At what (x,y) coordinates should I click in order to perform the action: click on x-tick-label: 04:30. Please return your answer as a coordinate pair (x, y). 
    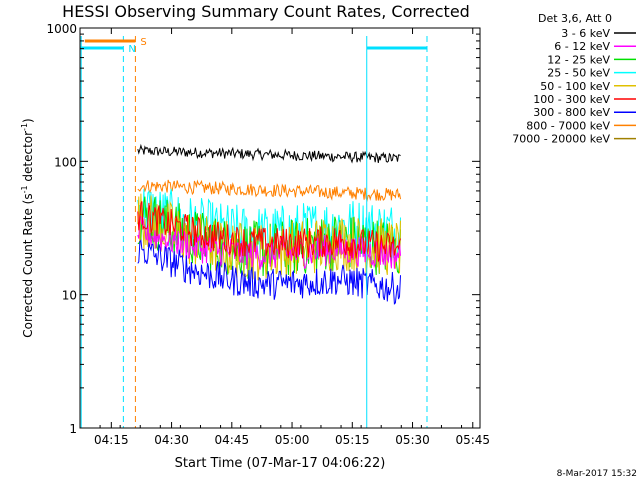
    Looking at the image, I should click on (171, 440).